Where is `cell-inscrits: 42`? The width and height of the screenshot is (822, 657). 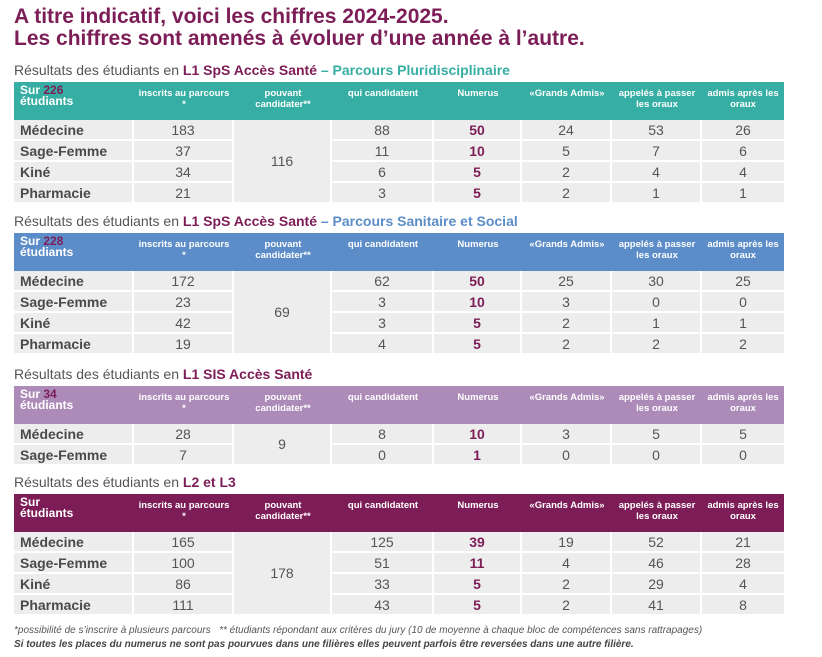
cell-inscrits: 42 is located at coordinates (184, 323).